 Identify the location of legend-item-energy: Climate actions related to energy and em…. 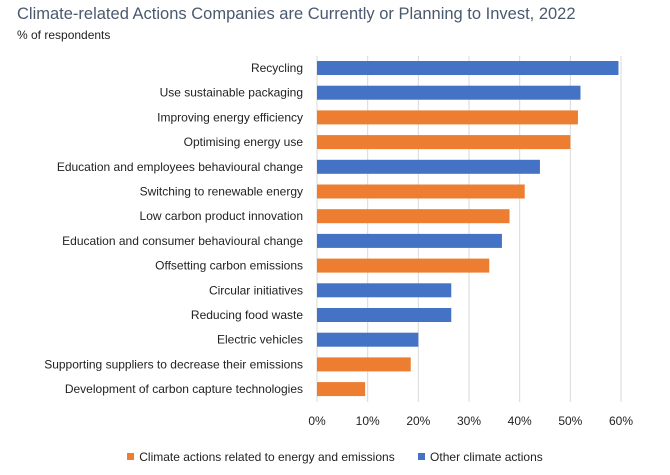
(261, 457).